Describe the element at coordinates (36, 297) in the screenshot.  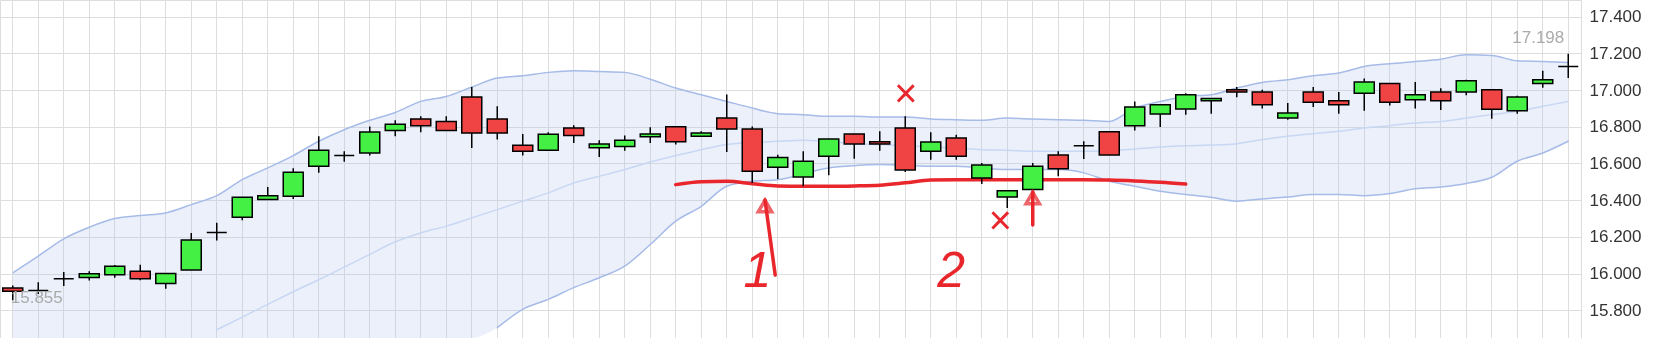
I see `annotation: 15.855` at that location.